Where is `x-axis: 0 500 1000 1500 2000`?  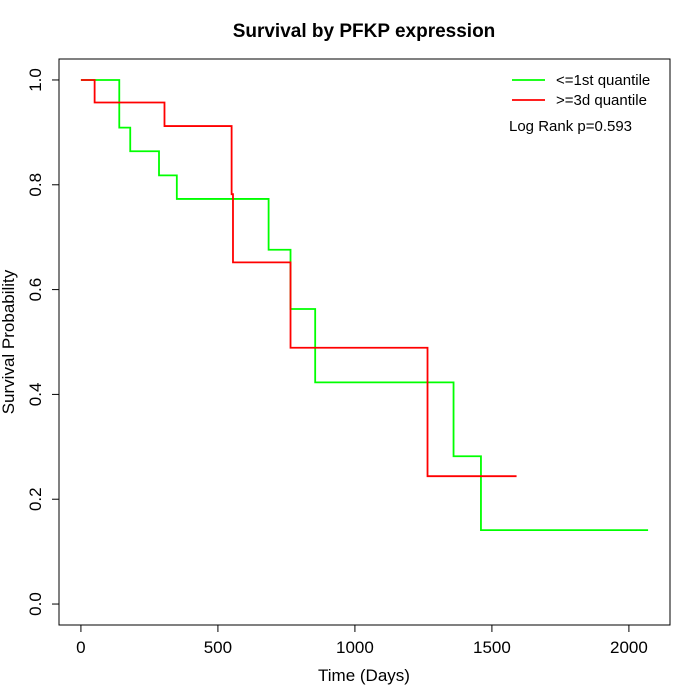
x-axis: 0 500 1000 1500 2000 is located at coordinates (362, 640).